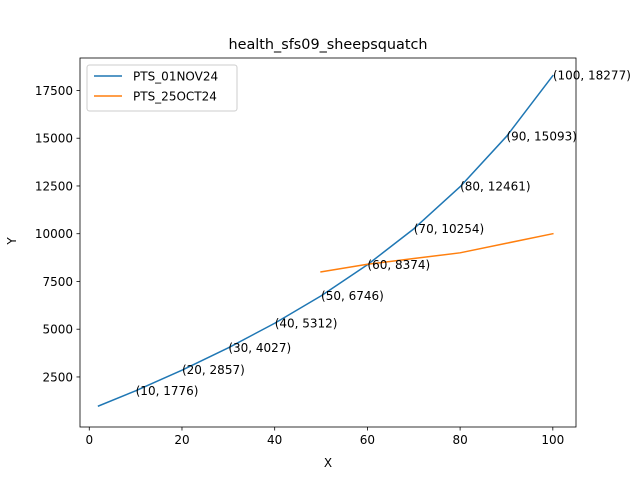 This screenshot has width=640, height=480. What do you see at coordinates (57, 330) in the screenshot?
I see `y-tick-label-1: 5000` at bounding box center [57, 330].